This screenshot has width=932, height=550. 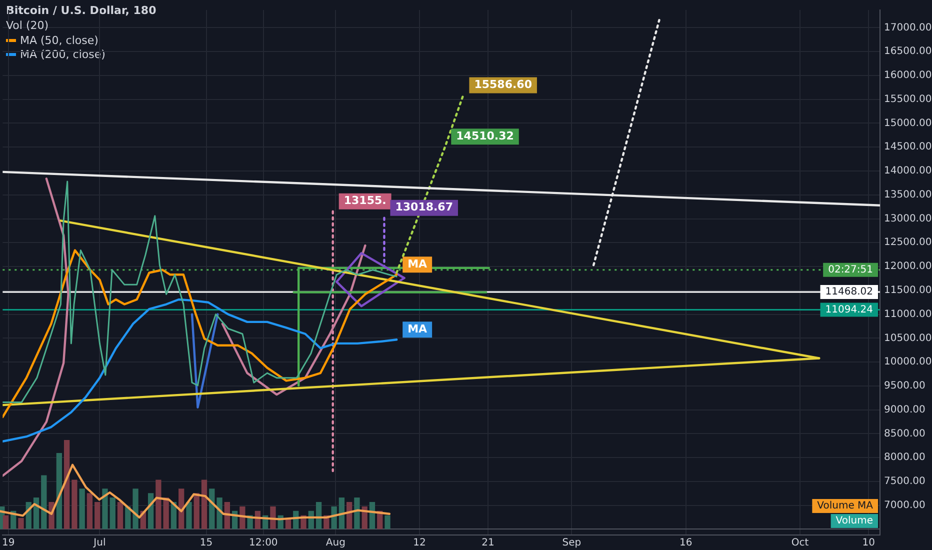 What do you see at coordinates (58, 41) in the screenshot?
I see `legend-label: MA (50, close)` at bounding box center [58, 41].